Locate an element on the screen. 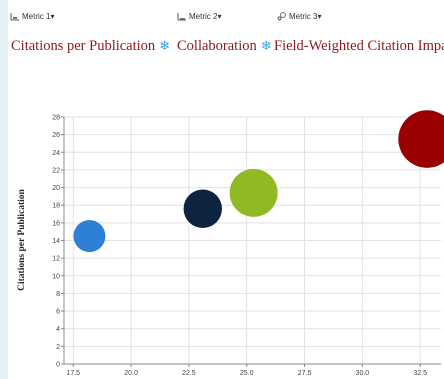 The width and height of the screenshot is (444, 379). y-tick-label: 24 is located at coordinates (56, 153).